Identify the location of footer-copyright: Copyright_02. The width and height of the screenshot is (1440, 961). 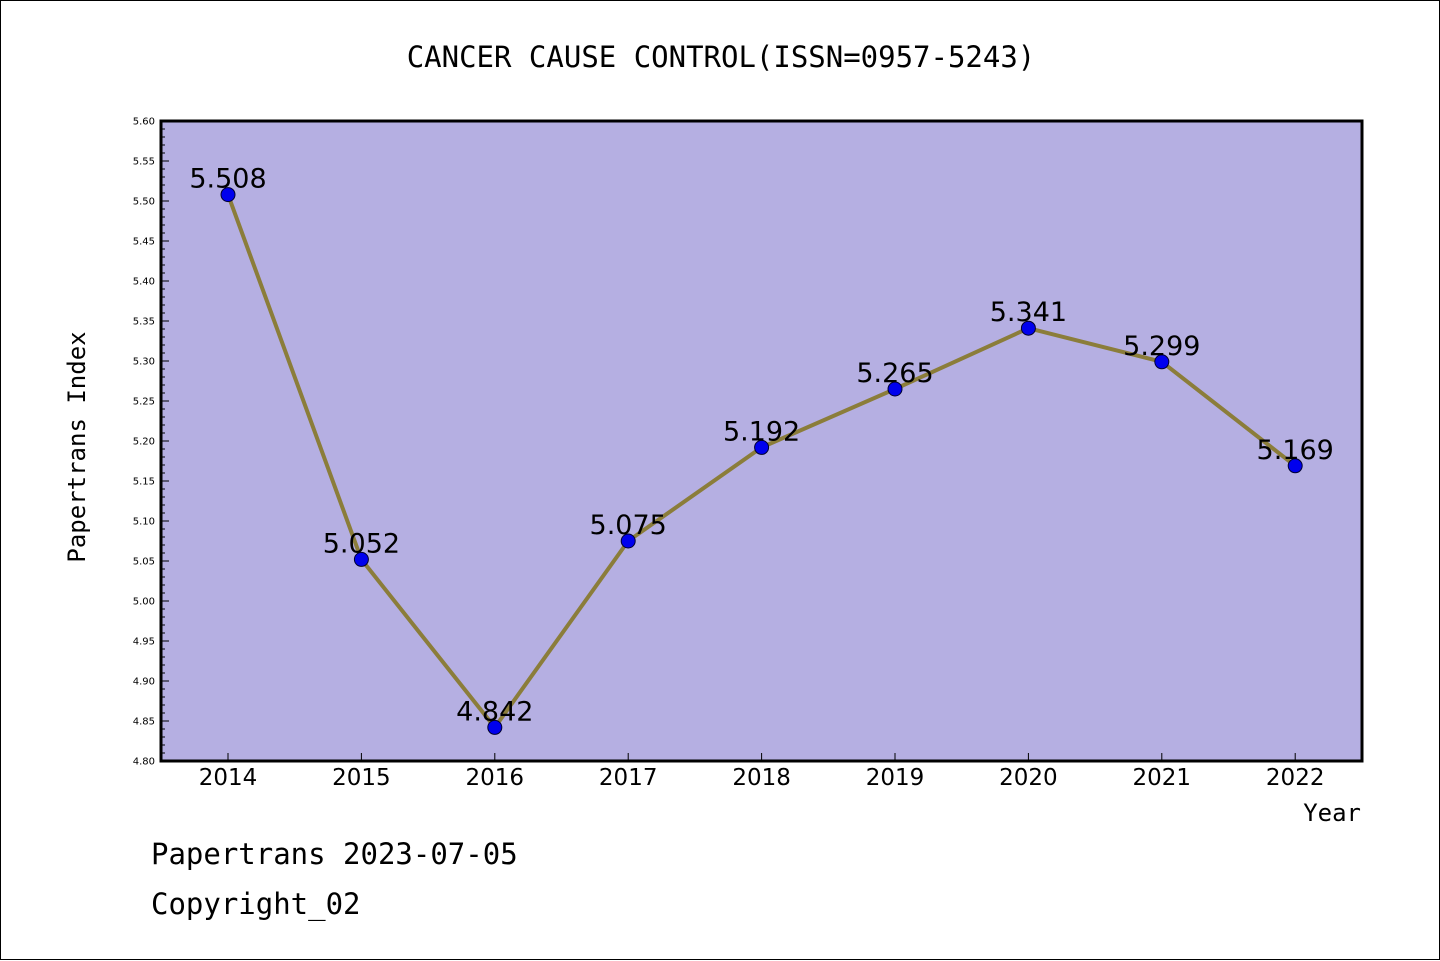
(256, 904).